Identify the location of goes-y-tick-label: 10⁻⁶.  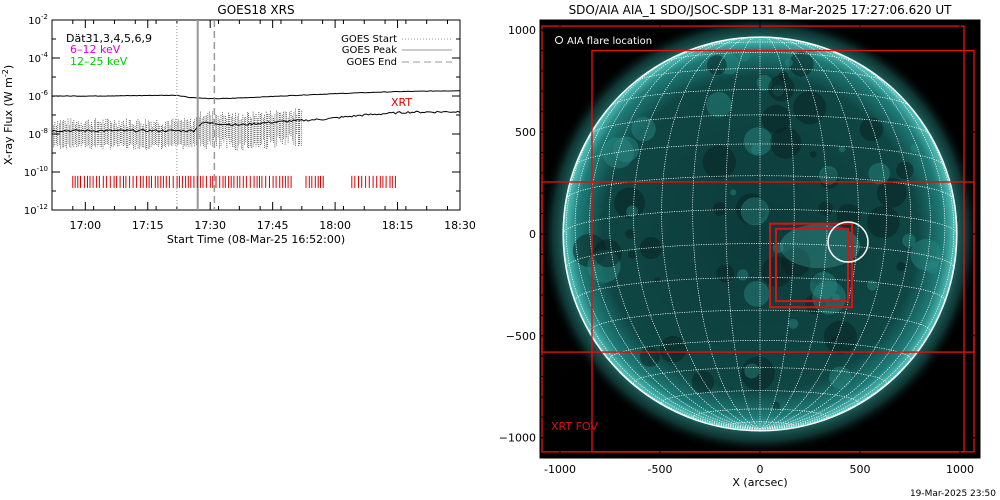
(38, 96).